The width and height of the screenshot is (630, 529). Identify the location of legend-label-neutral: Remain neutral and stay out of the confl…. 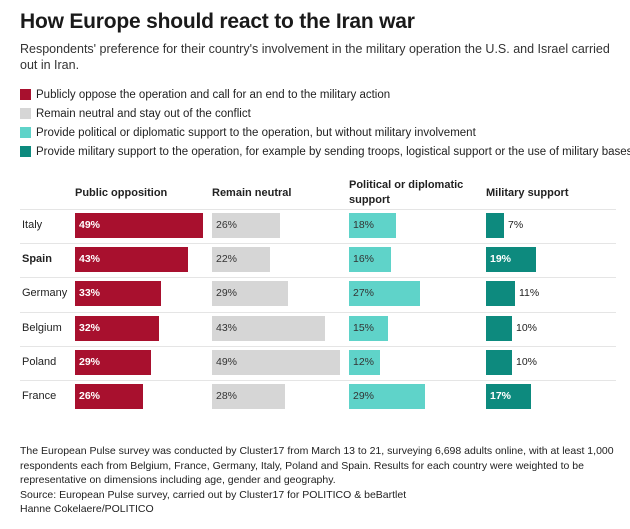
(143, 114).